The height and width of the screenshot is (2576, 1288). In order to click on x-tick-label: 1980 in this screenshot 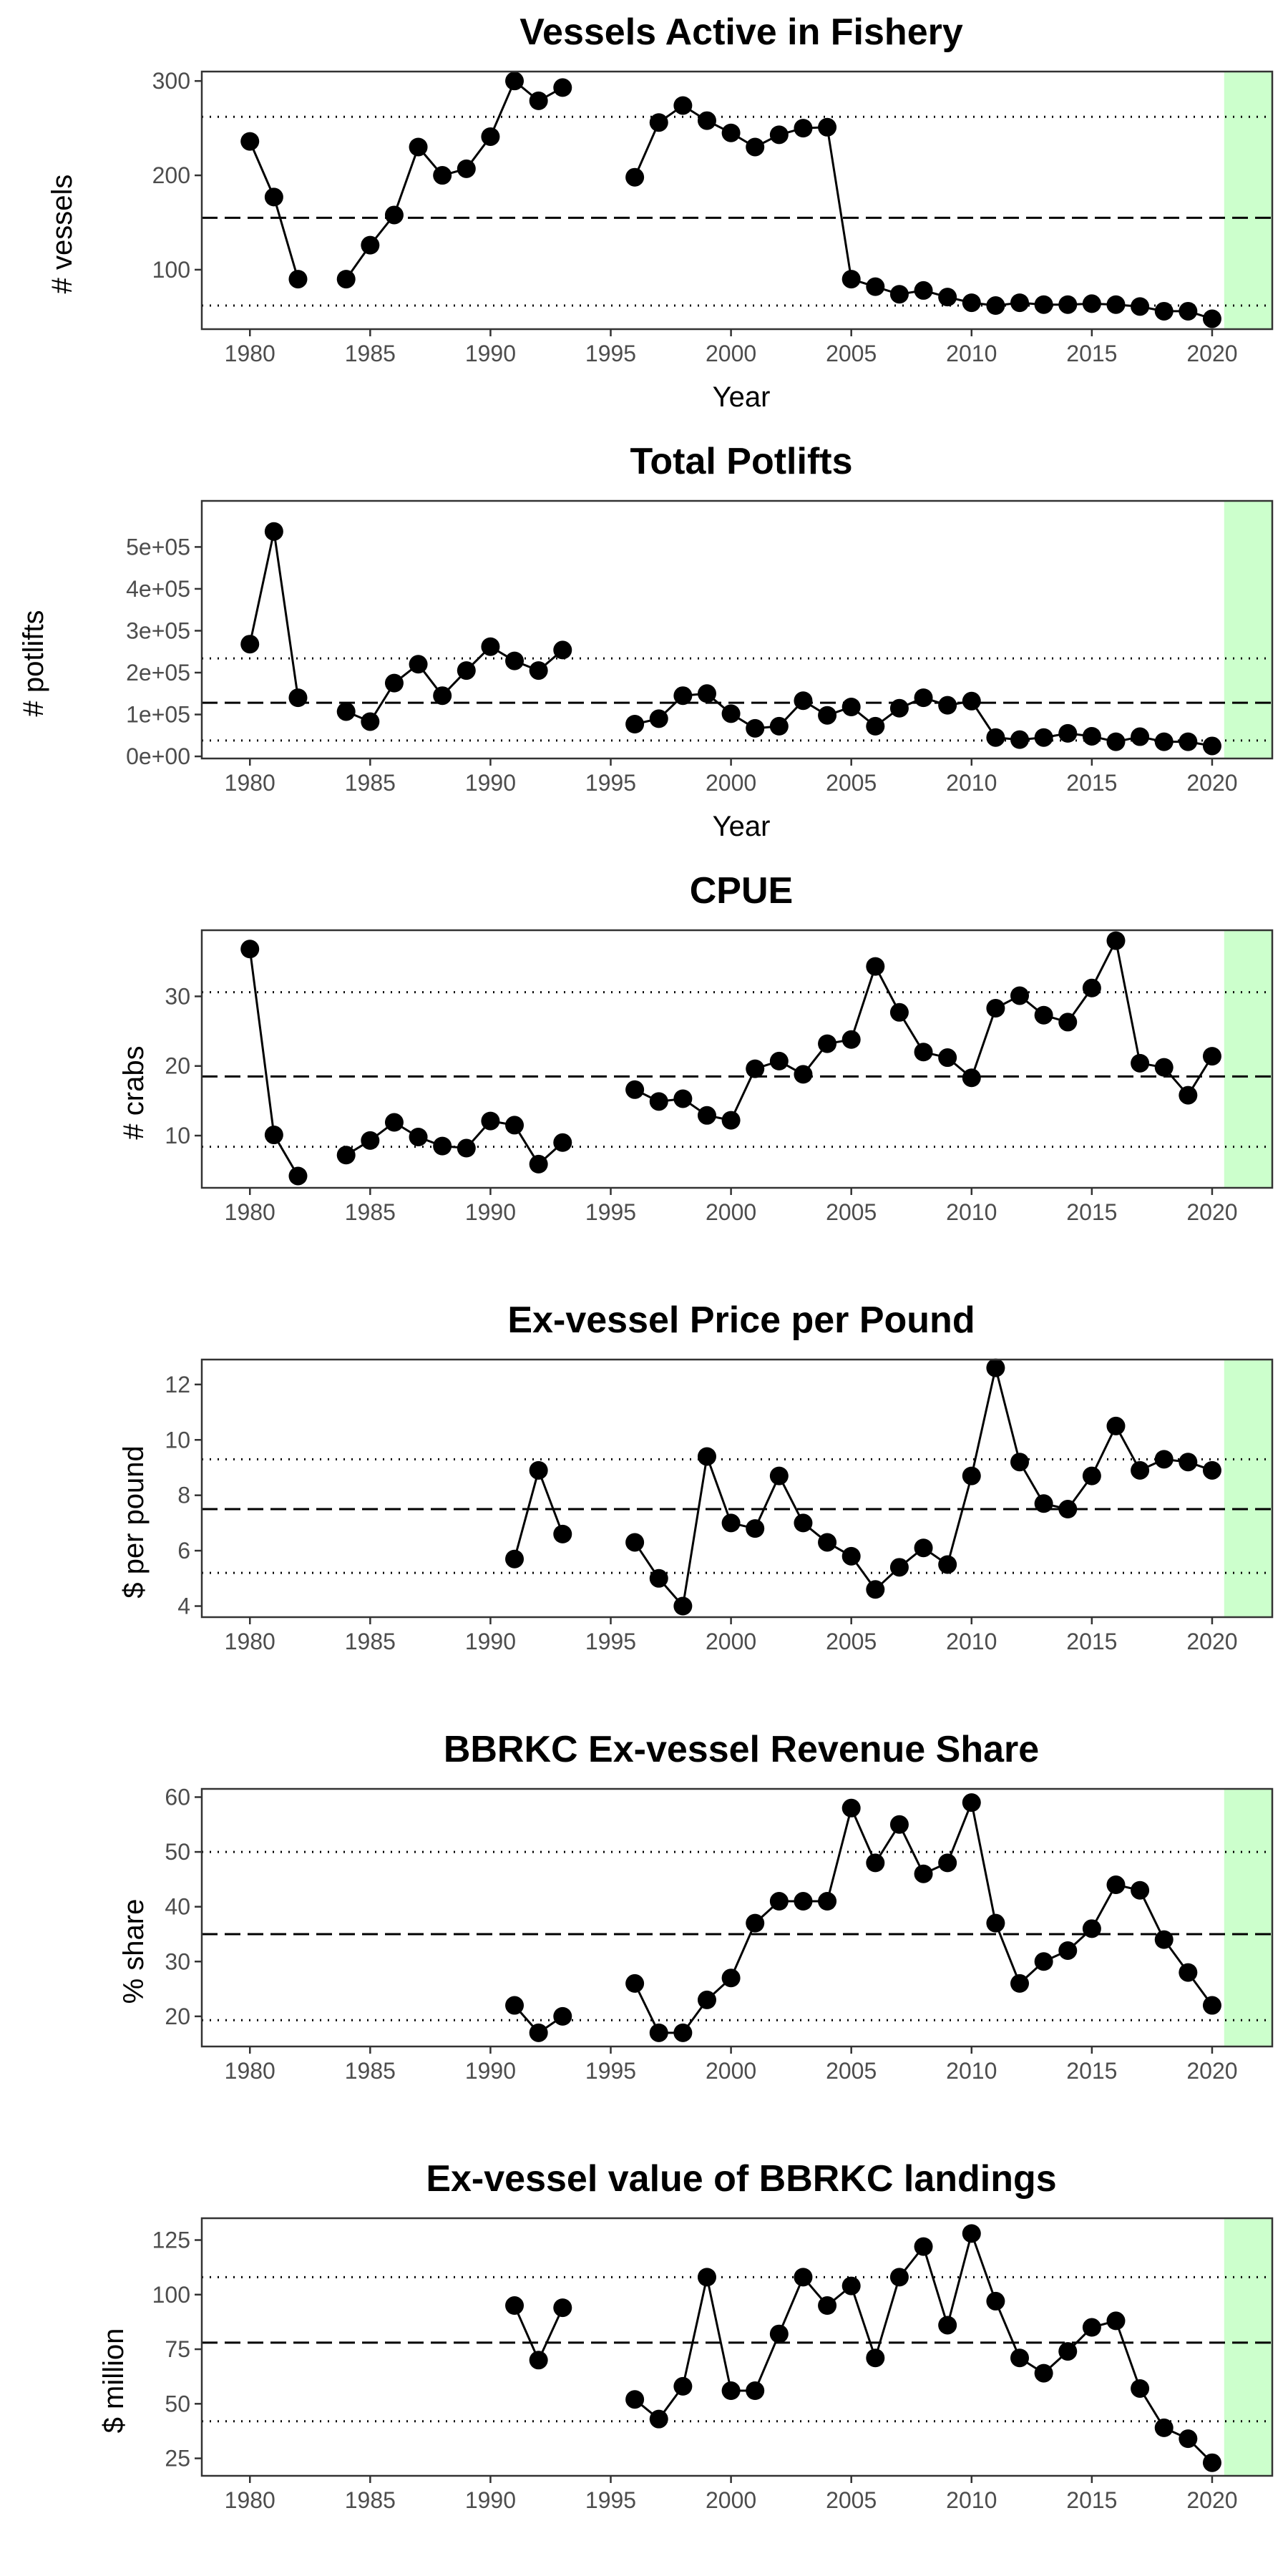, I will do `click(250, 2500)`.